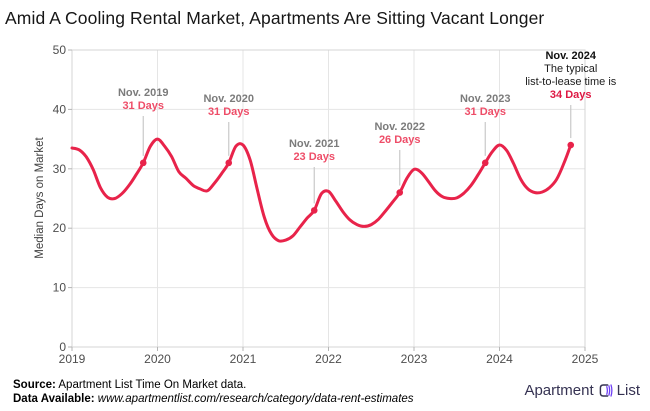  Describe the element at coordinates (414, 359) in the screenshot. I see `x-tick-label: 2023` at that location.